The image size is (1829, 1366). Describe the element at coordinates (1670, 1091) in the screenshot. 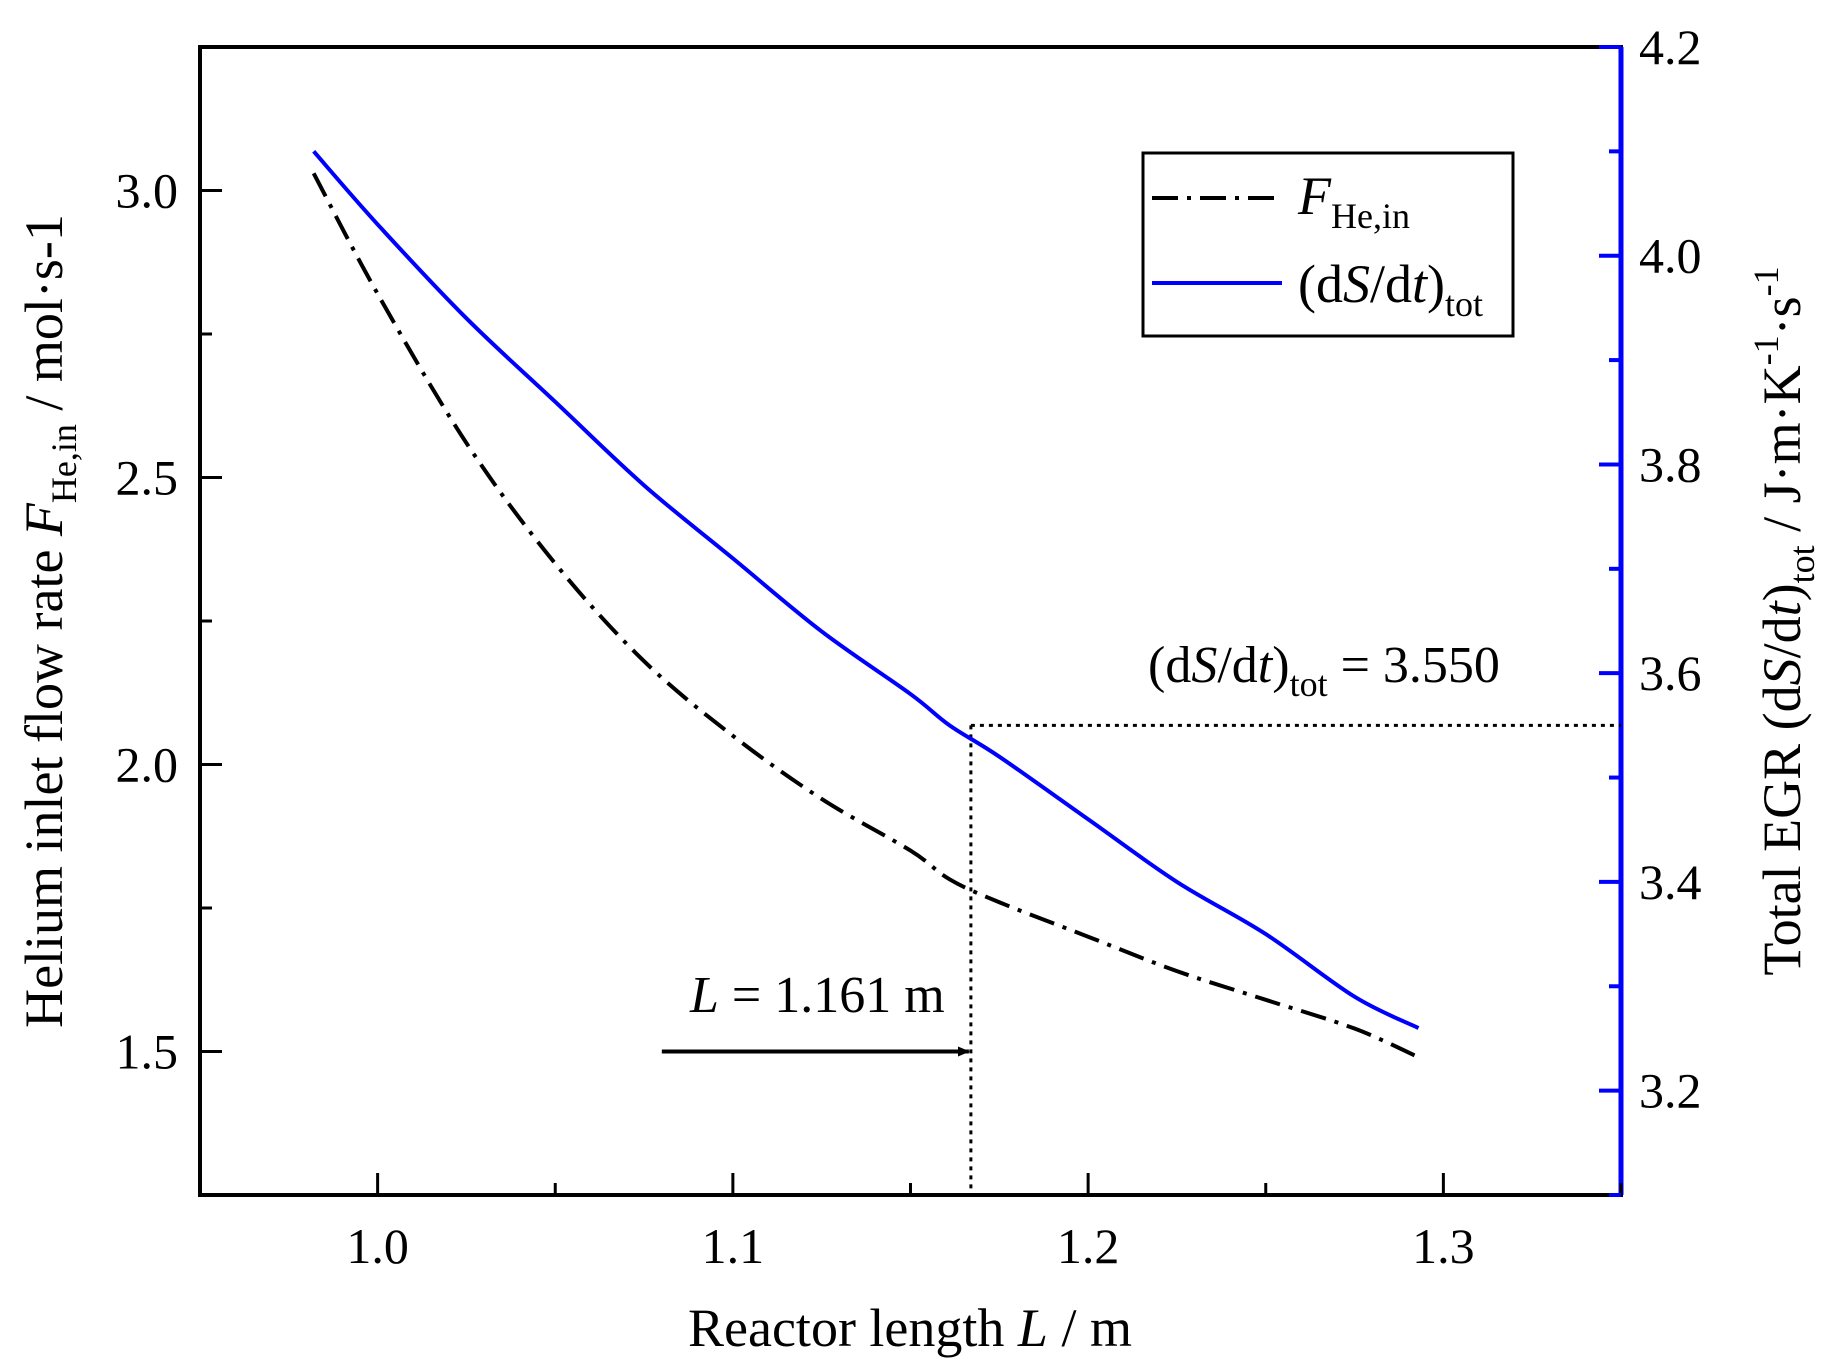

I see `right-y-tick-label: 3.2` at that location.